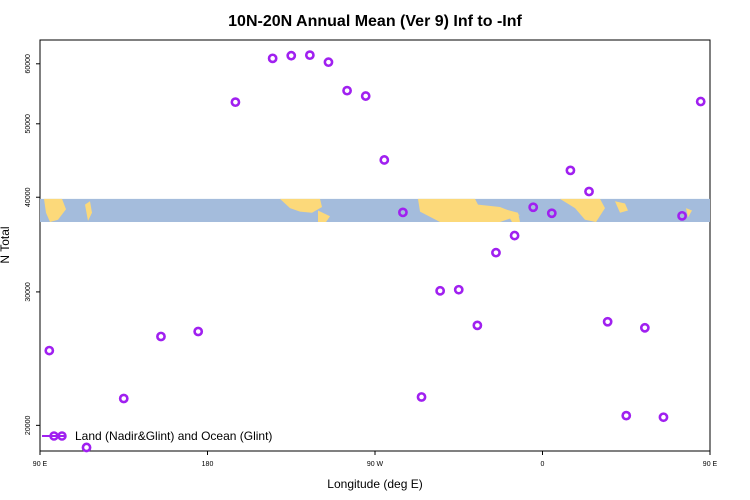 This screenshot has width=750, height=500. Describe the element at coordinates (375, 21) in the screenshot. I see `chart-title: 10N-20N Annual Mean (Ver 9) Inf to -Inf` at that location.